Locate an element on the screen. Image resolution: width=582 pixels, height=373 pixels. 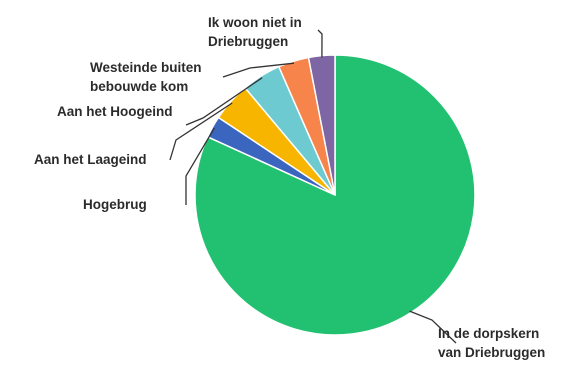
slice-label-line: Hogebrug is located at coordinates (115, 204).